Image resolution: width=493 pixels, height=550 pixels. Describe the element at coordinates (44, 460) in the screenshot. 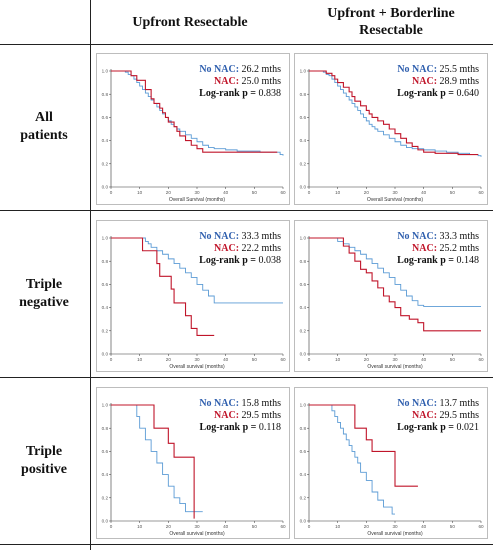

I see `row-header-triple-positive: Triple positive` at that location.